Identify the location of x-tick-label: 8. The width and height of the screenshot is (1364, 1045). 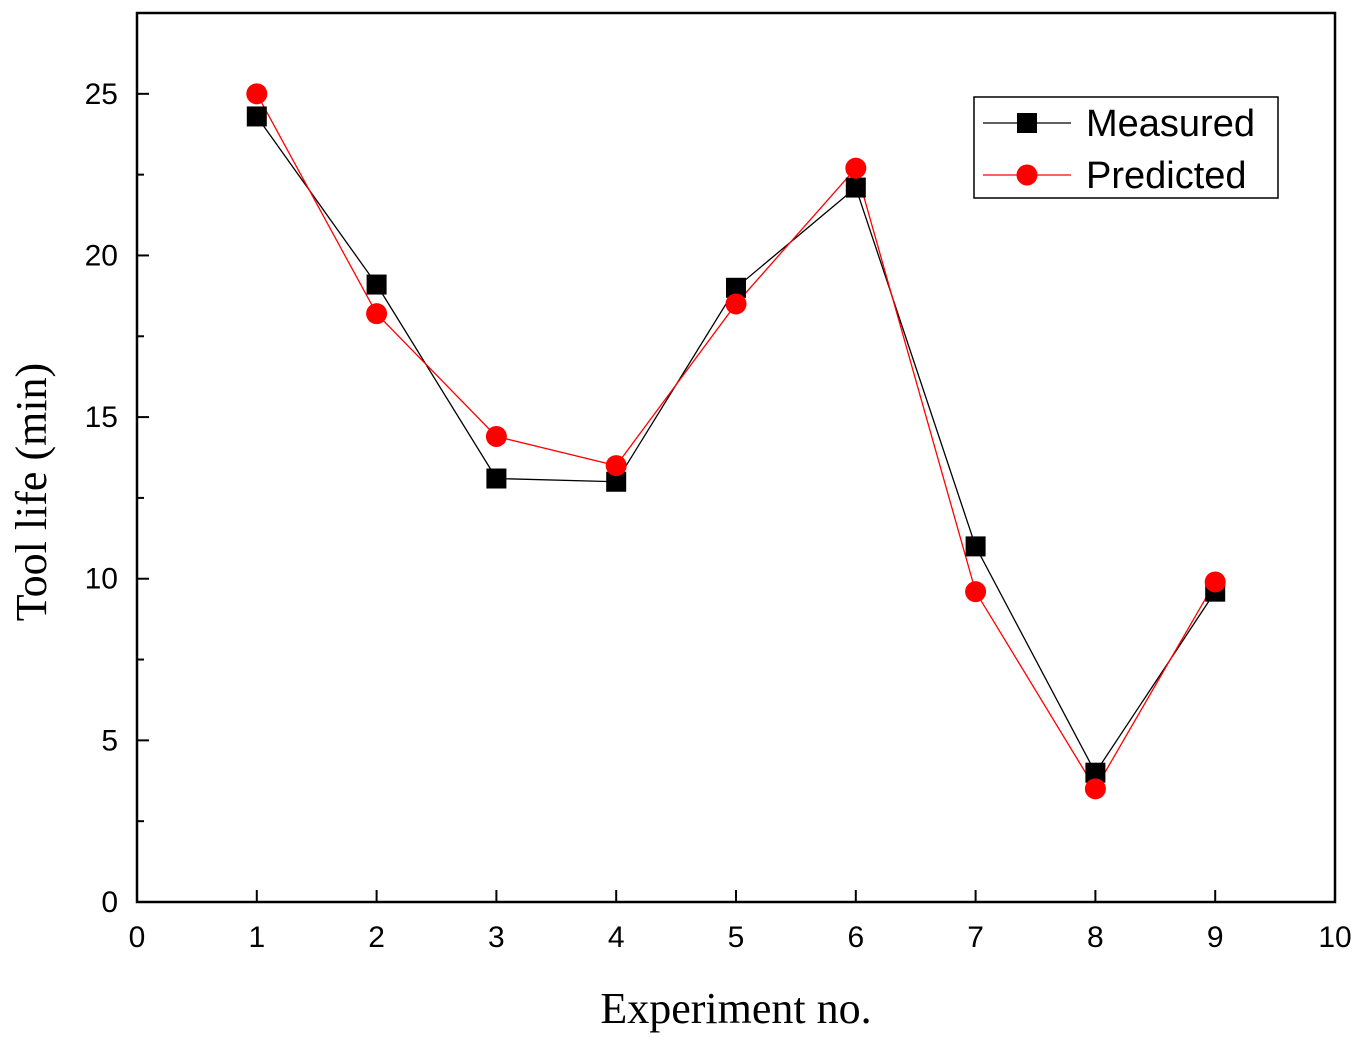
(1095, 937).